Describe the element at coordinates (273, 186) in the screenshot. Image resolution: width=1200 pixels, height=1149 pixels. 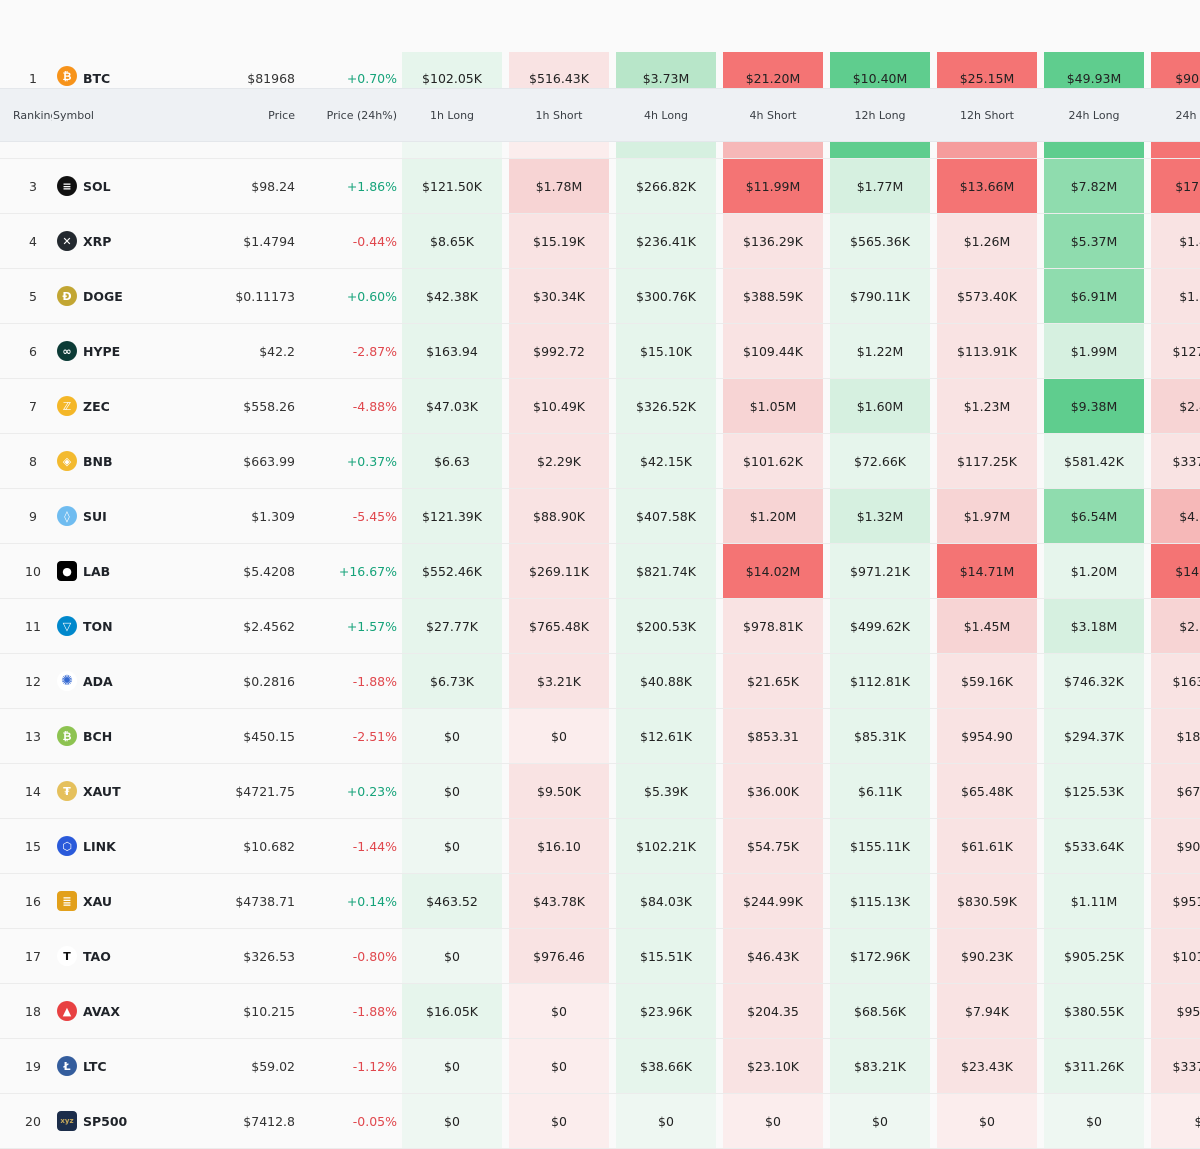
I see `price-cell: $98.24` at that location.